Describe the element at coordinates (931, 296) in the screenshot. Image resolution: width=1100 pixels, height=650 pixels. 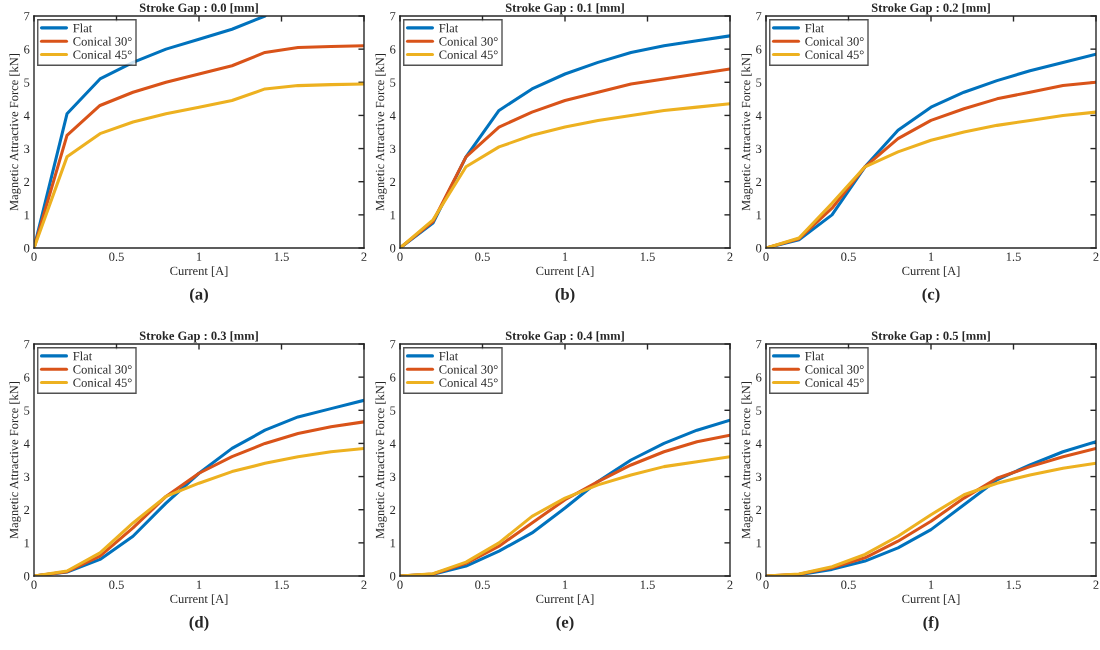
I see `text: (c)` at that location.